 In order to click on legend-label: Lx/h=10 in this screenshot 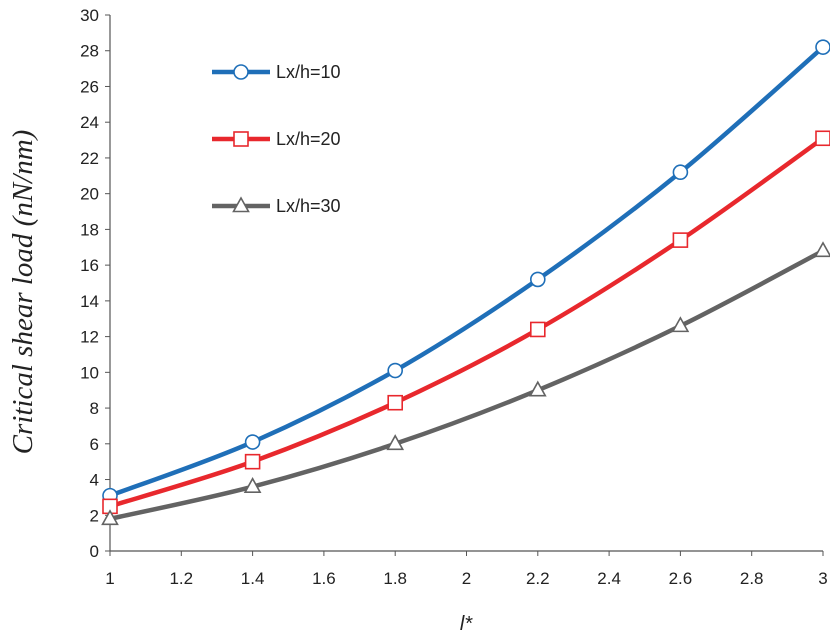, I will do `click(308, 72)`.